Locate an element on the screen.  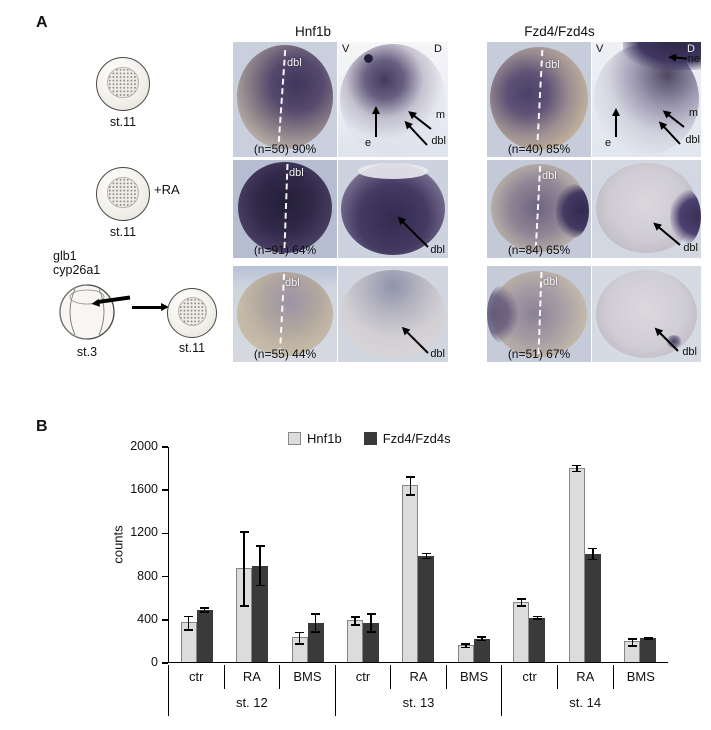
embryo-stipple is located at coordinates (123, 192).